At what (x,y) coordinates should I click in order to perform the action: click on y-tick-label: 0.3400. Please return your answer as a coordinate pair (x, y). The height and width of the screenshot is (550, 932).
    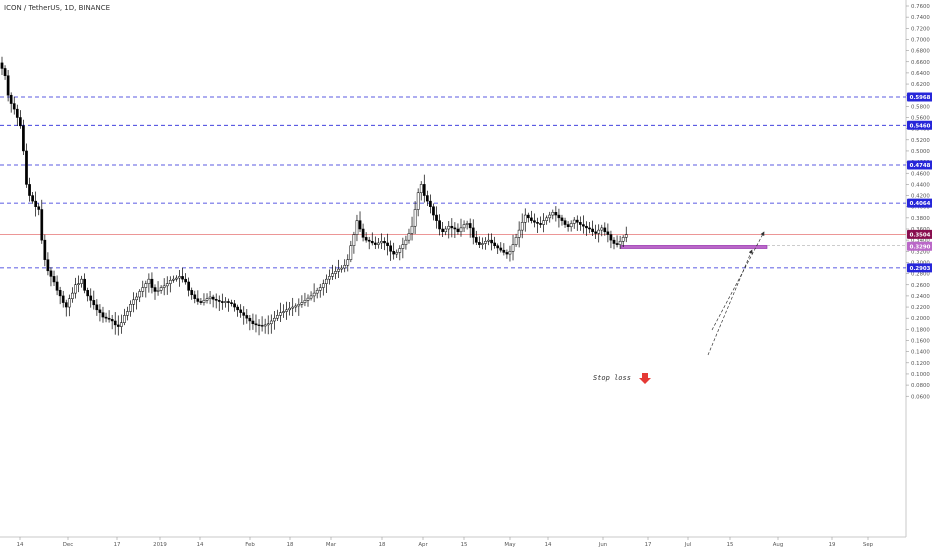
    Looking at the image, I should click on (920, 241).